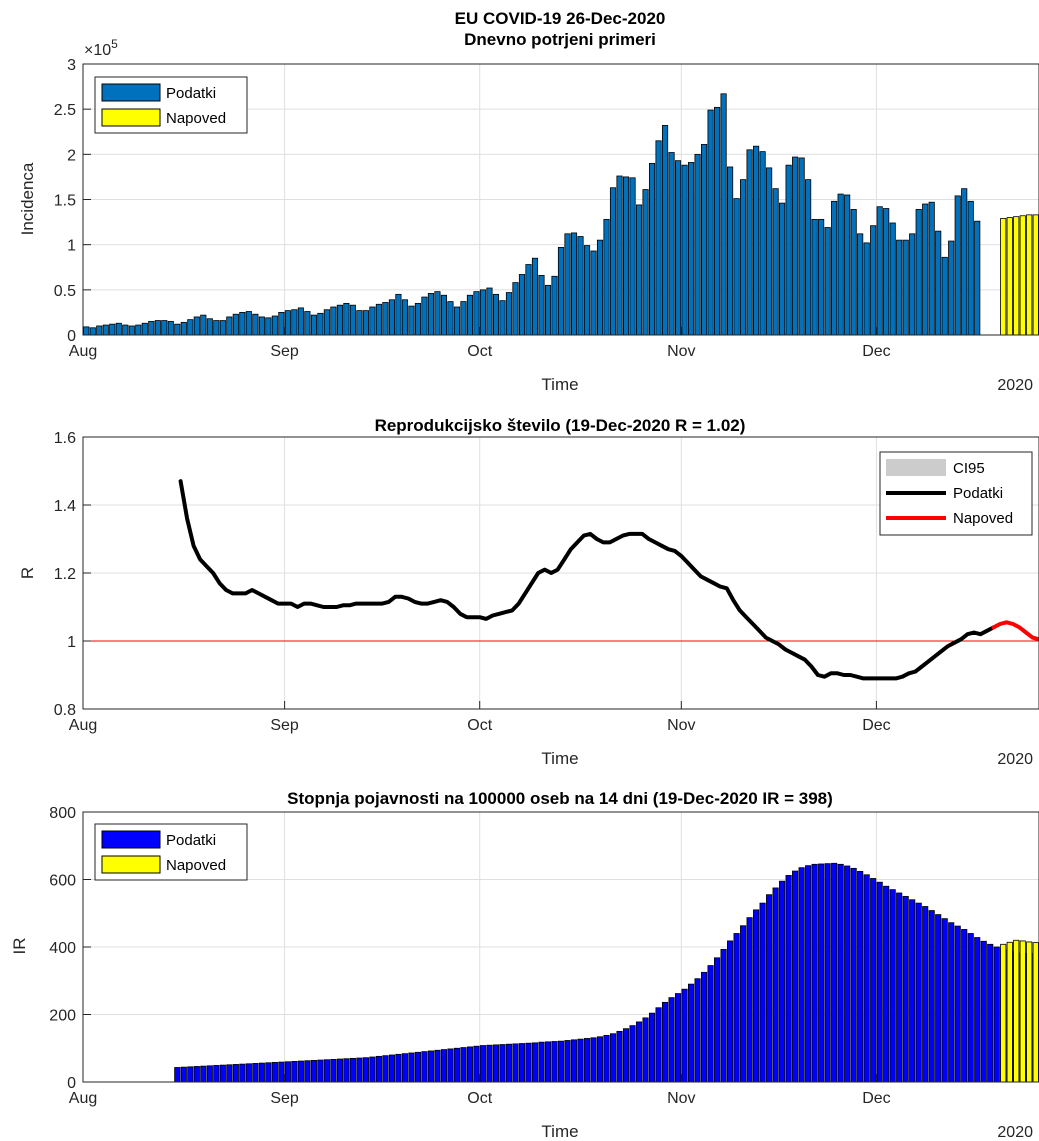  I want to click on x-axis-label: Time, so click(559, 1131).